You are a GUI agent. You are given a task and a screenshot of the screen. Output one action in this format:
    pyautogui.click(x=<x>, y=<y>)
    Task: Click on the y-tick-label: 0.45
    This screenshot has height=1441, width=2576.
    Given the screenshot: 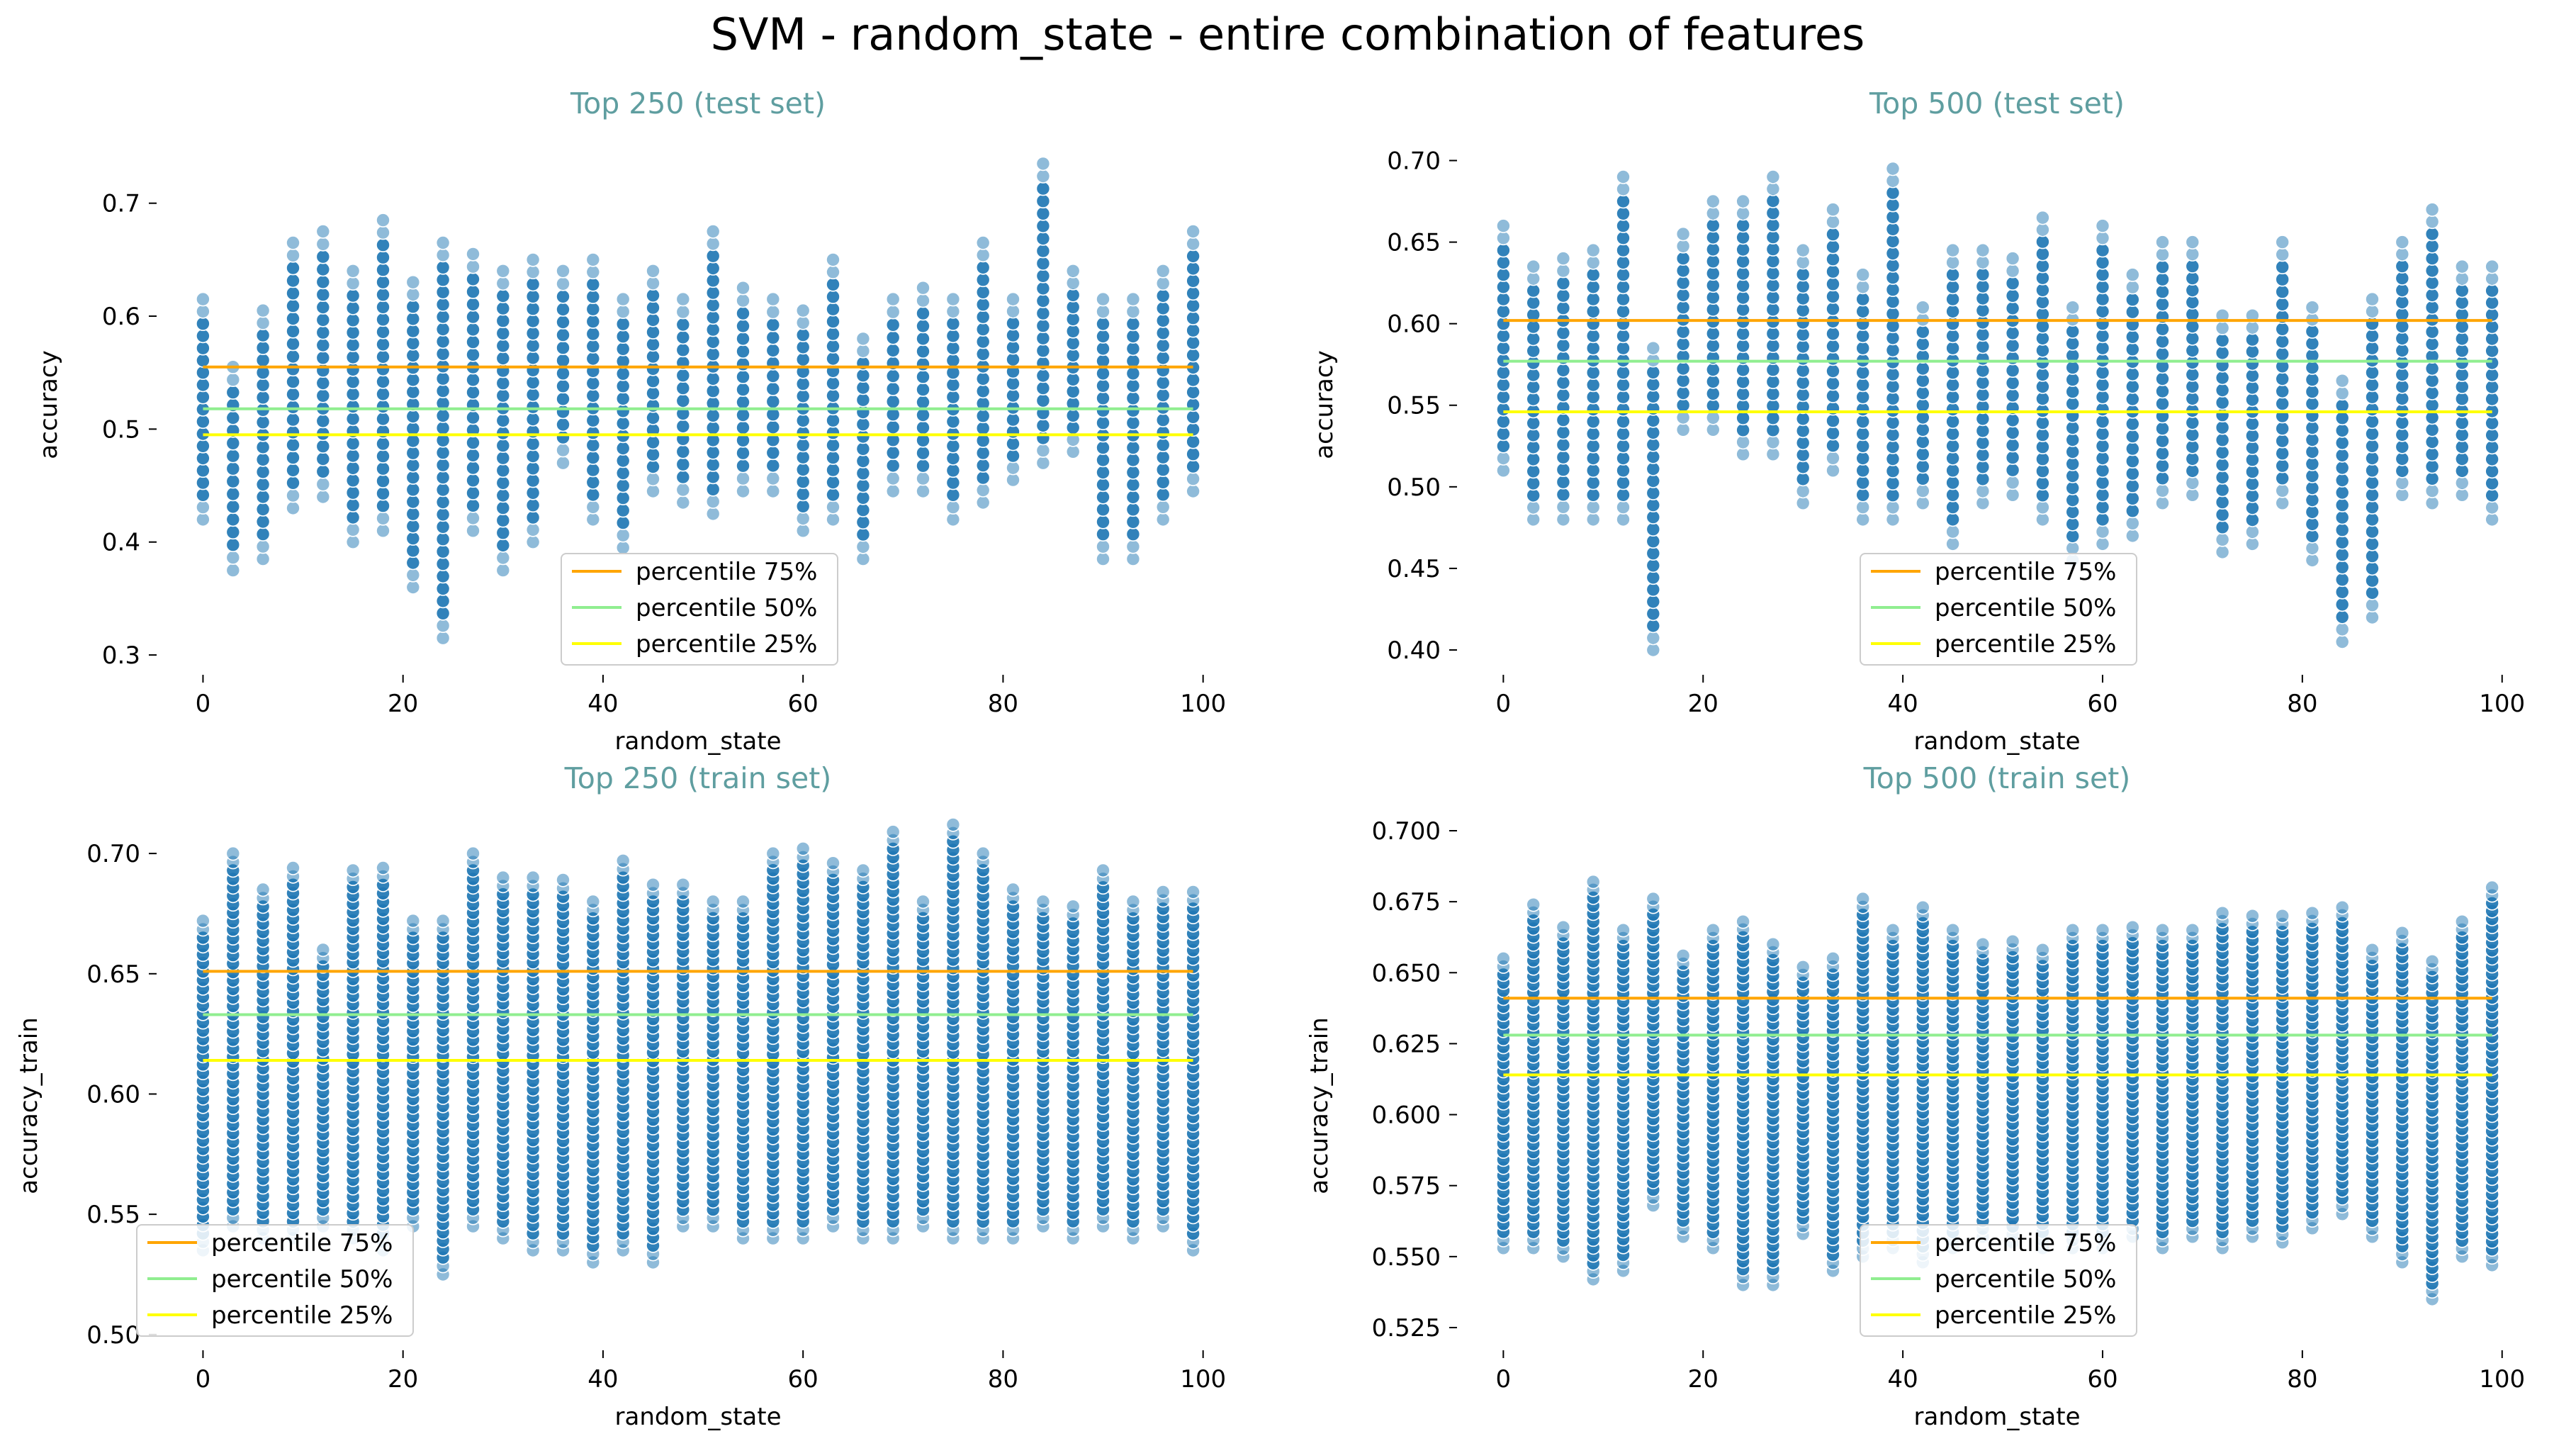 What is the action you would take?
    pyautogui.click(x=1414, y=569)
    